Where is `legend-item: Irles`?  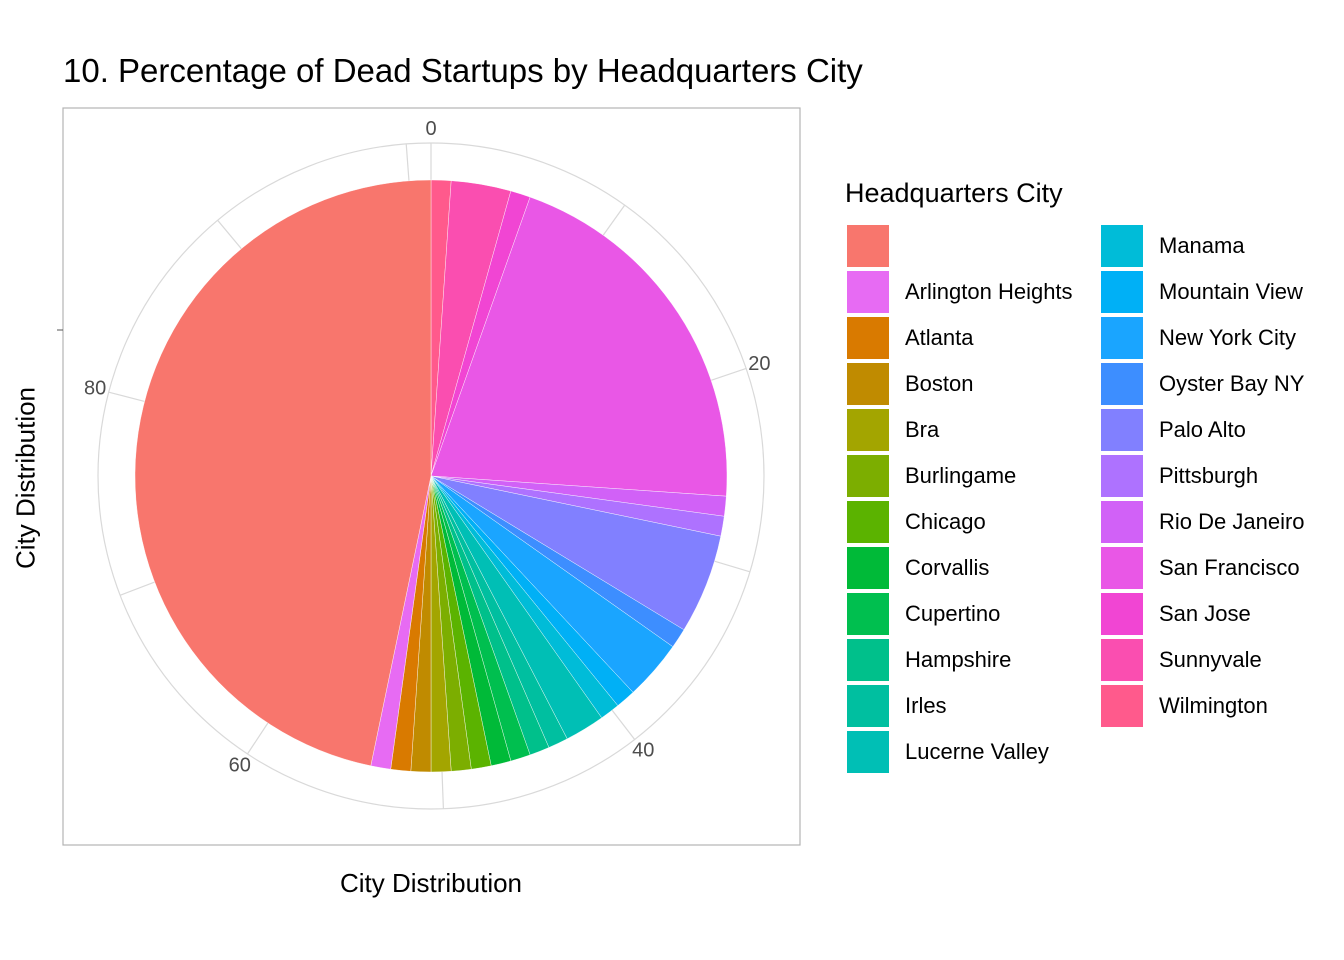
legend-item: Irles is located at coordinates (897, 706).